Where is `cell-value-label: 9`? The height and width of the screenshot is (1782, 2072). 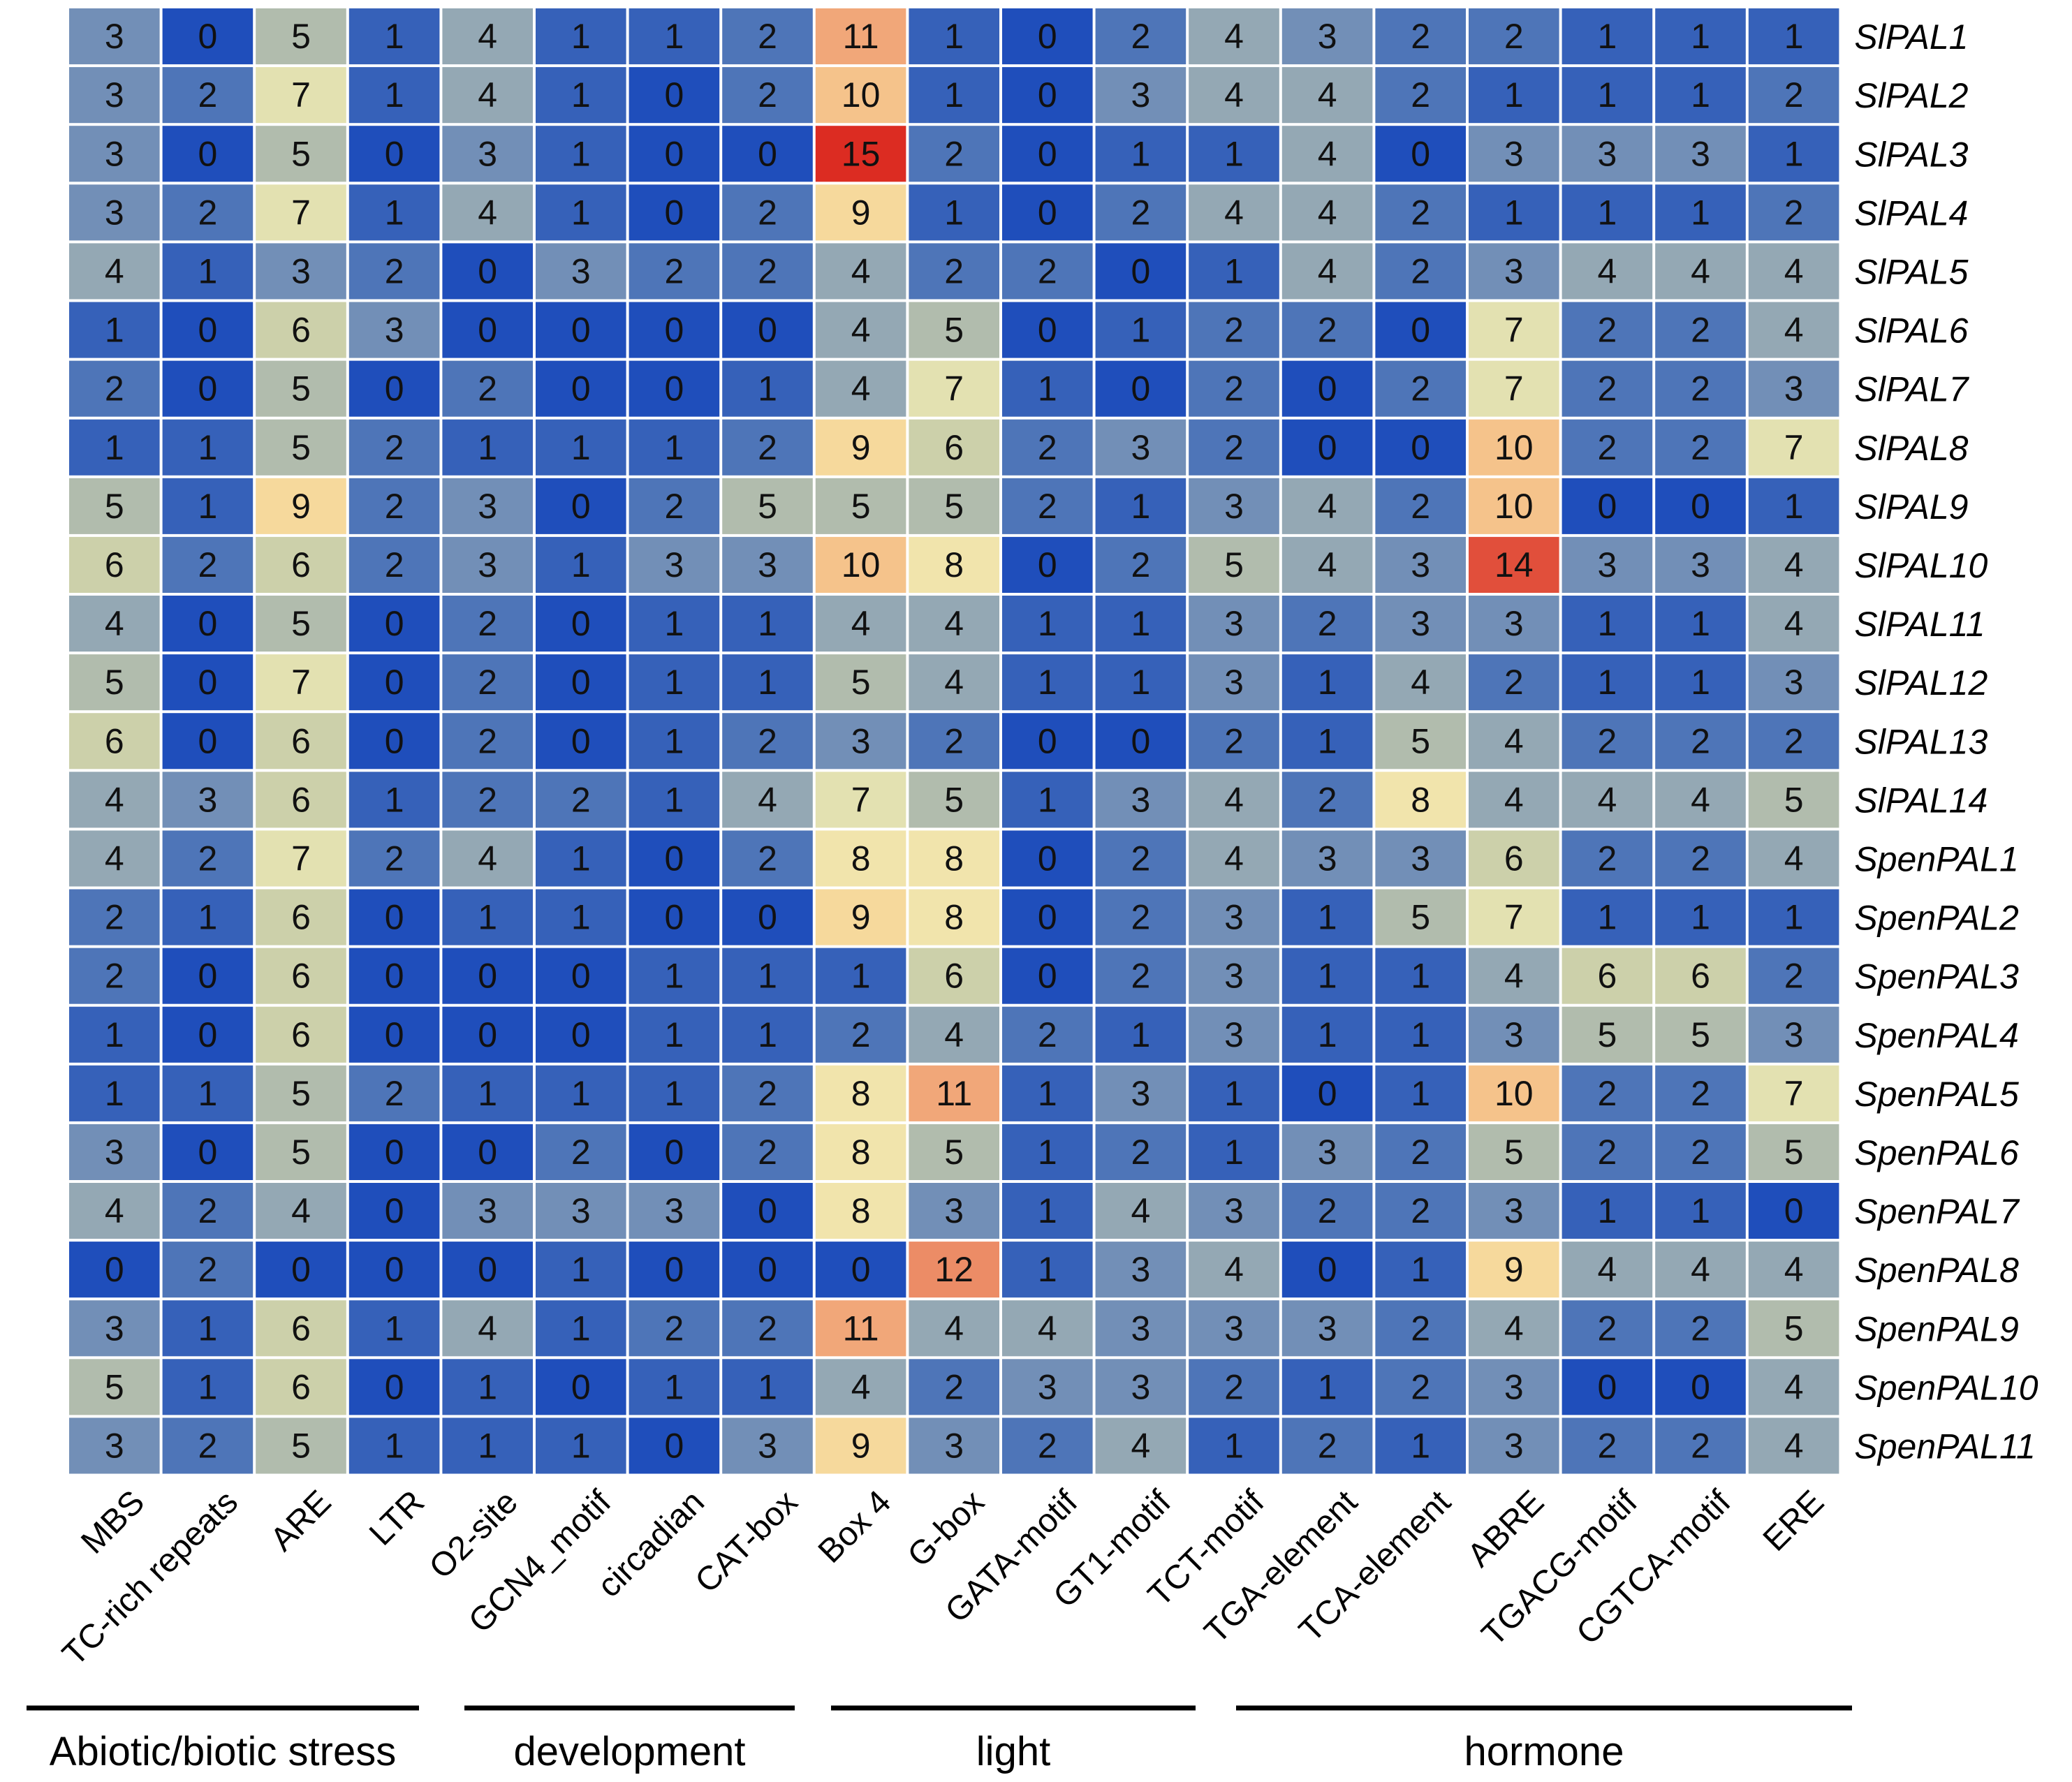
cell-value-label: 9 is located at coordinates (1514, 1269).